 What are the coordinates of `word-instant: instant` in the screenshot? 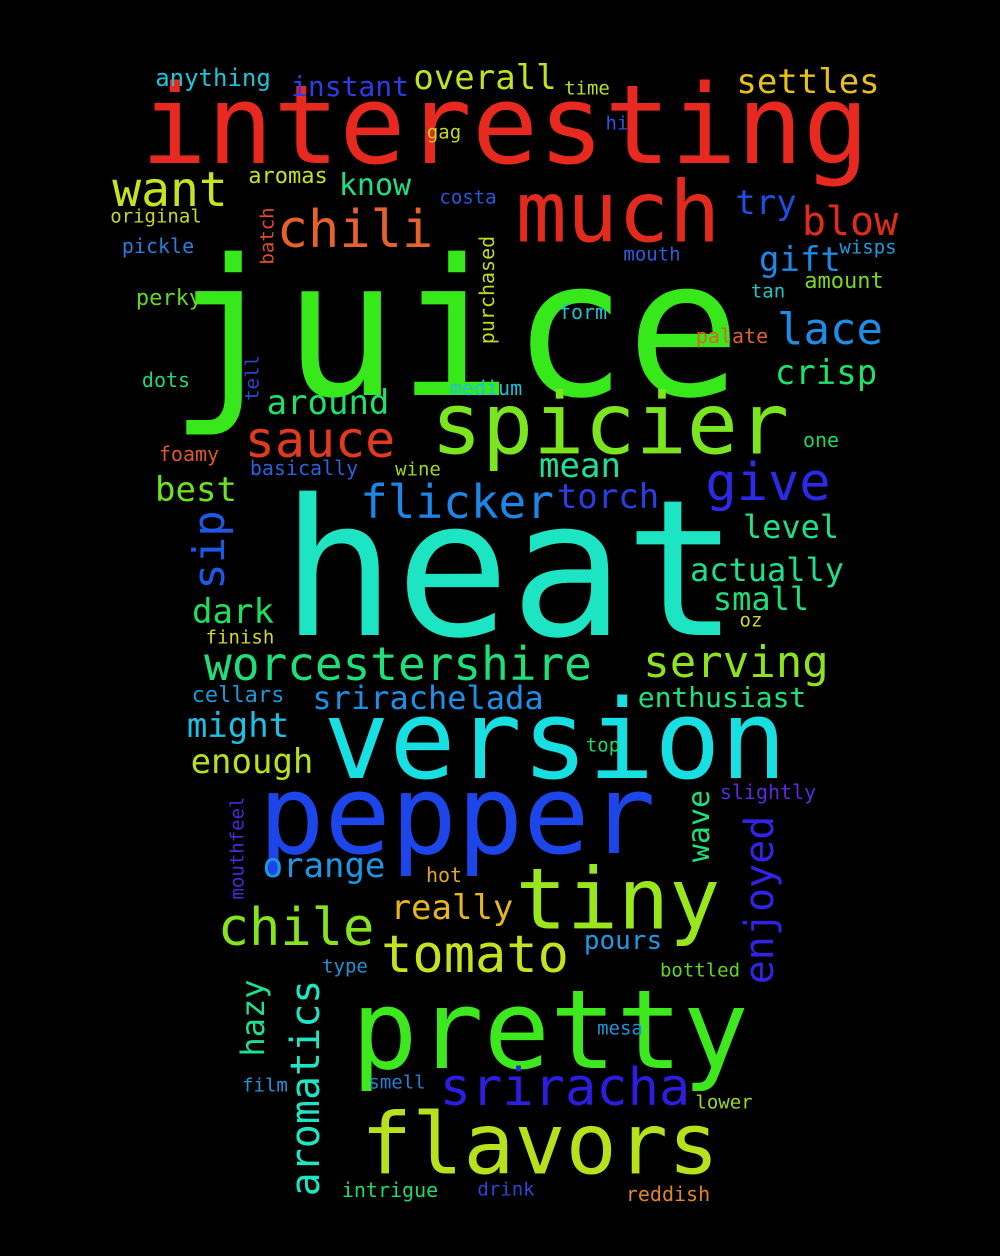 It's located at (350, 86).